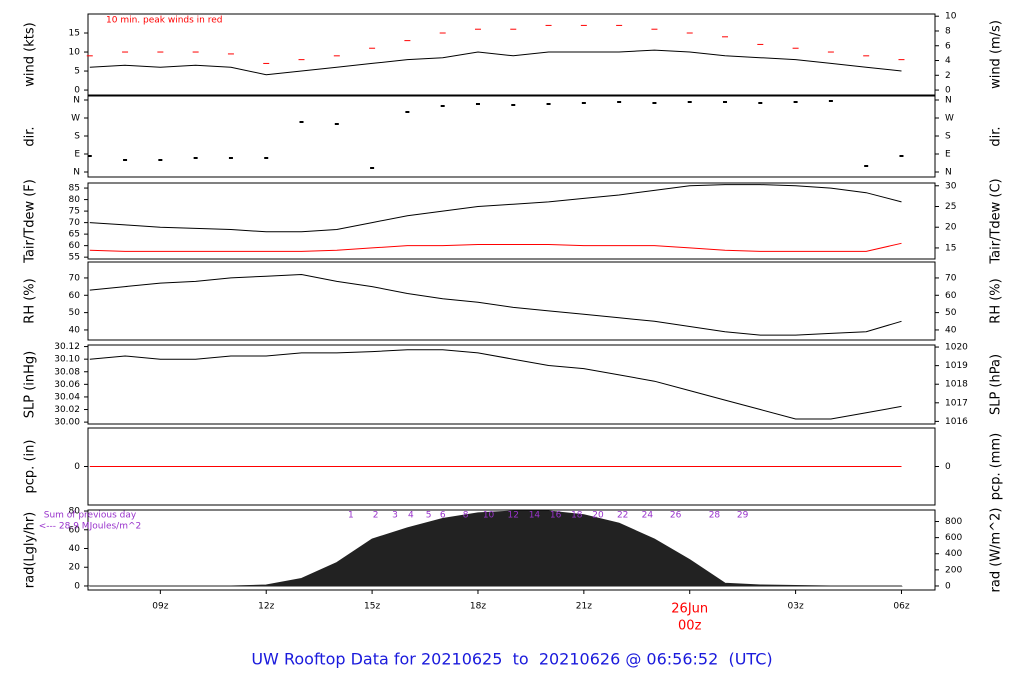 Image resolution: width=1024 pixels, height=700 pixels. Describe the element at coordinates (76, 101) in the screenshot. I see `y-tick-label: N` at that location.